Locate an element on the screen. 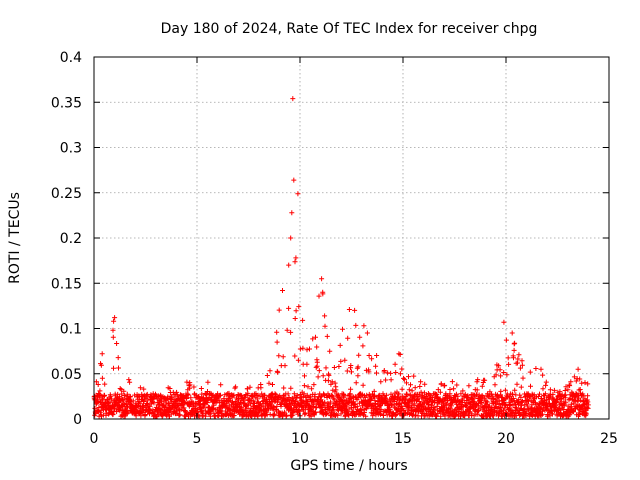  y-axis-label: ROTI / TECUs is located at coordinates (15, 238).